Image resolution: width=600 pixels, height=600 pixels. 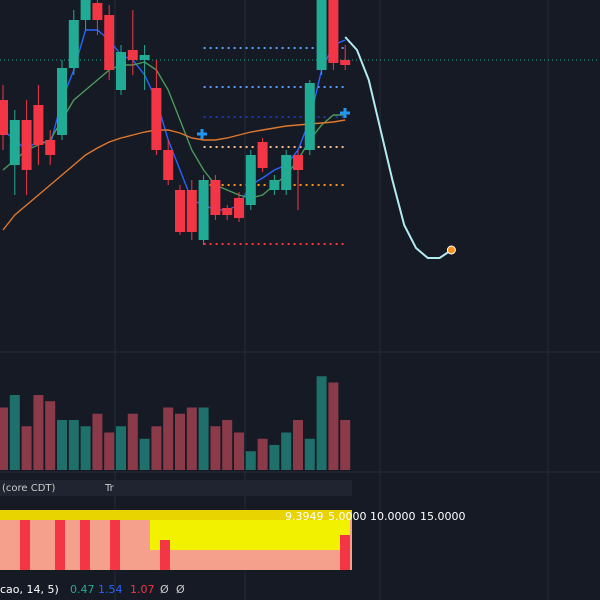 I want to click on indicator-text: (core CDT), so click(x=29, y=488).